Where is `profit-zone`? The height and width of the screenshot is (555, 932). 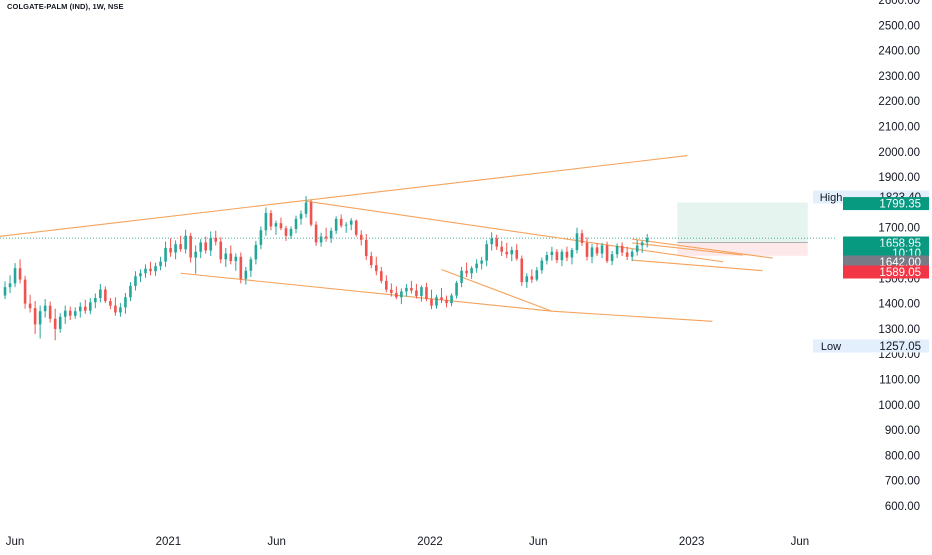
profit-zone is located at coordinates (742, 222).